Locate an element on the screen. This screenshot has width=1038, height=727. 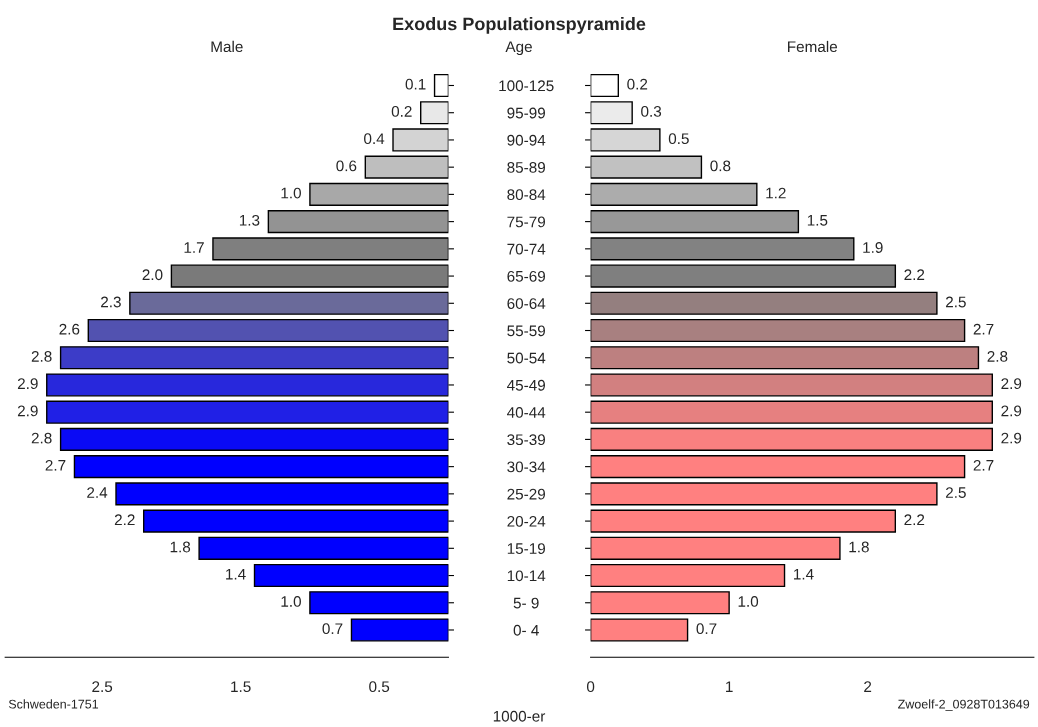
y-tick-label: 20-24 is located at coordinates (526, 521).